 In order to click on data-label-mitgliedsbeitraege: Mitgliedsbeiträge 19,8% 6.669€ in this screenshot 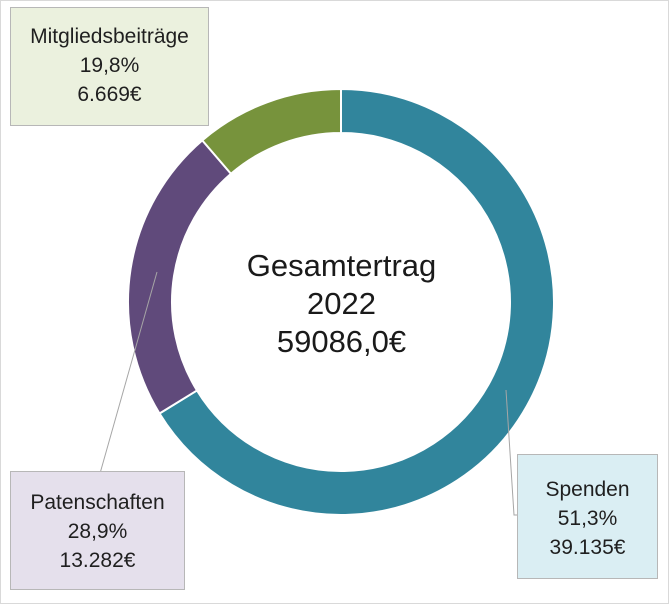, I will do `click(109, 66)`.